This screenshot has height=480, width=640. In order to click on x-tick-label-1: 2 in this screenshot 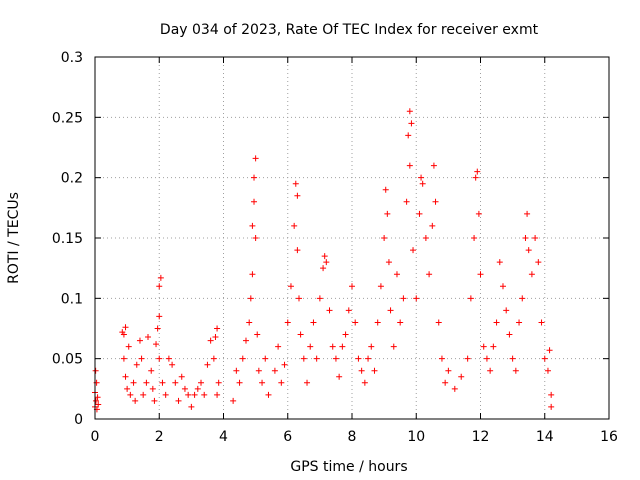, I will do `click(159, 437)`.